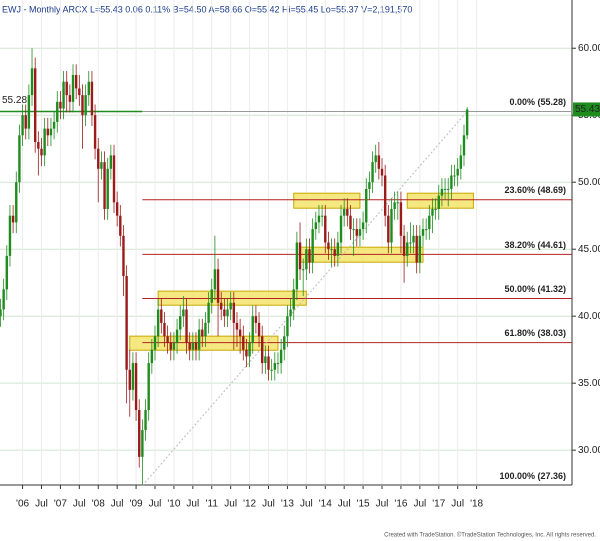  I want to click on zone, so click(327, 200).